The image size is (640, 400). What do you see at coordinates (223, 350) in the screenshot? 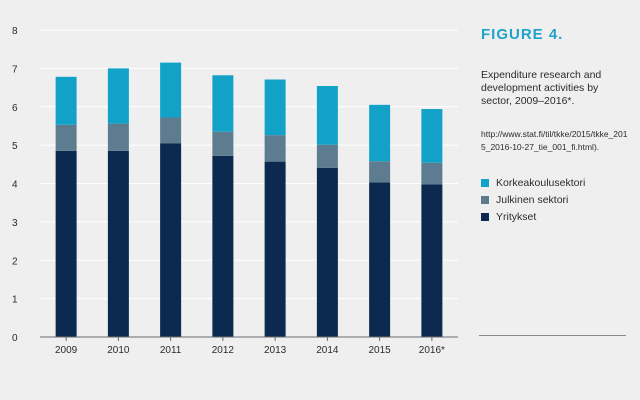
I see `x-tick-label-2012: 2012` at bounding box center [223, 350].